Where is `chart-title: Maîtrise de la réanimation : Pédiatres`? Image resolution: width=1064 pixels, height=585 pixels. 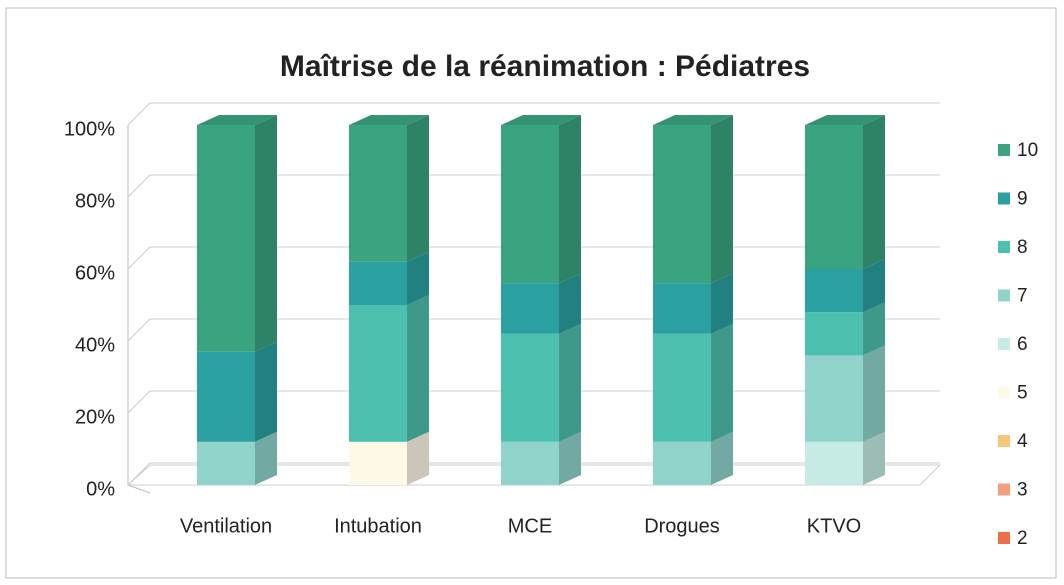 chart-title: Maîtrise de la réanimation : Pédiatres is located at coordinates (545, 66).